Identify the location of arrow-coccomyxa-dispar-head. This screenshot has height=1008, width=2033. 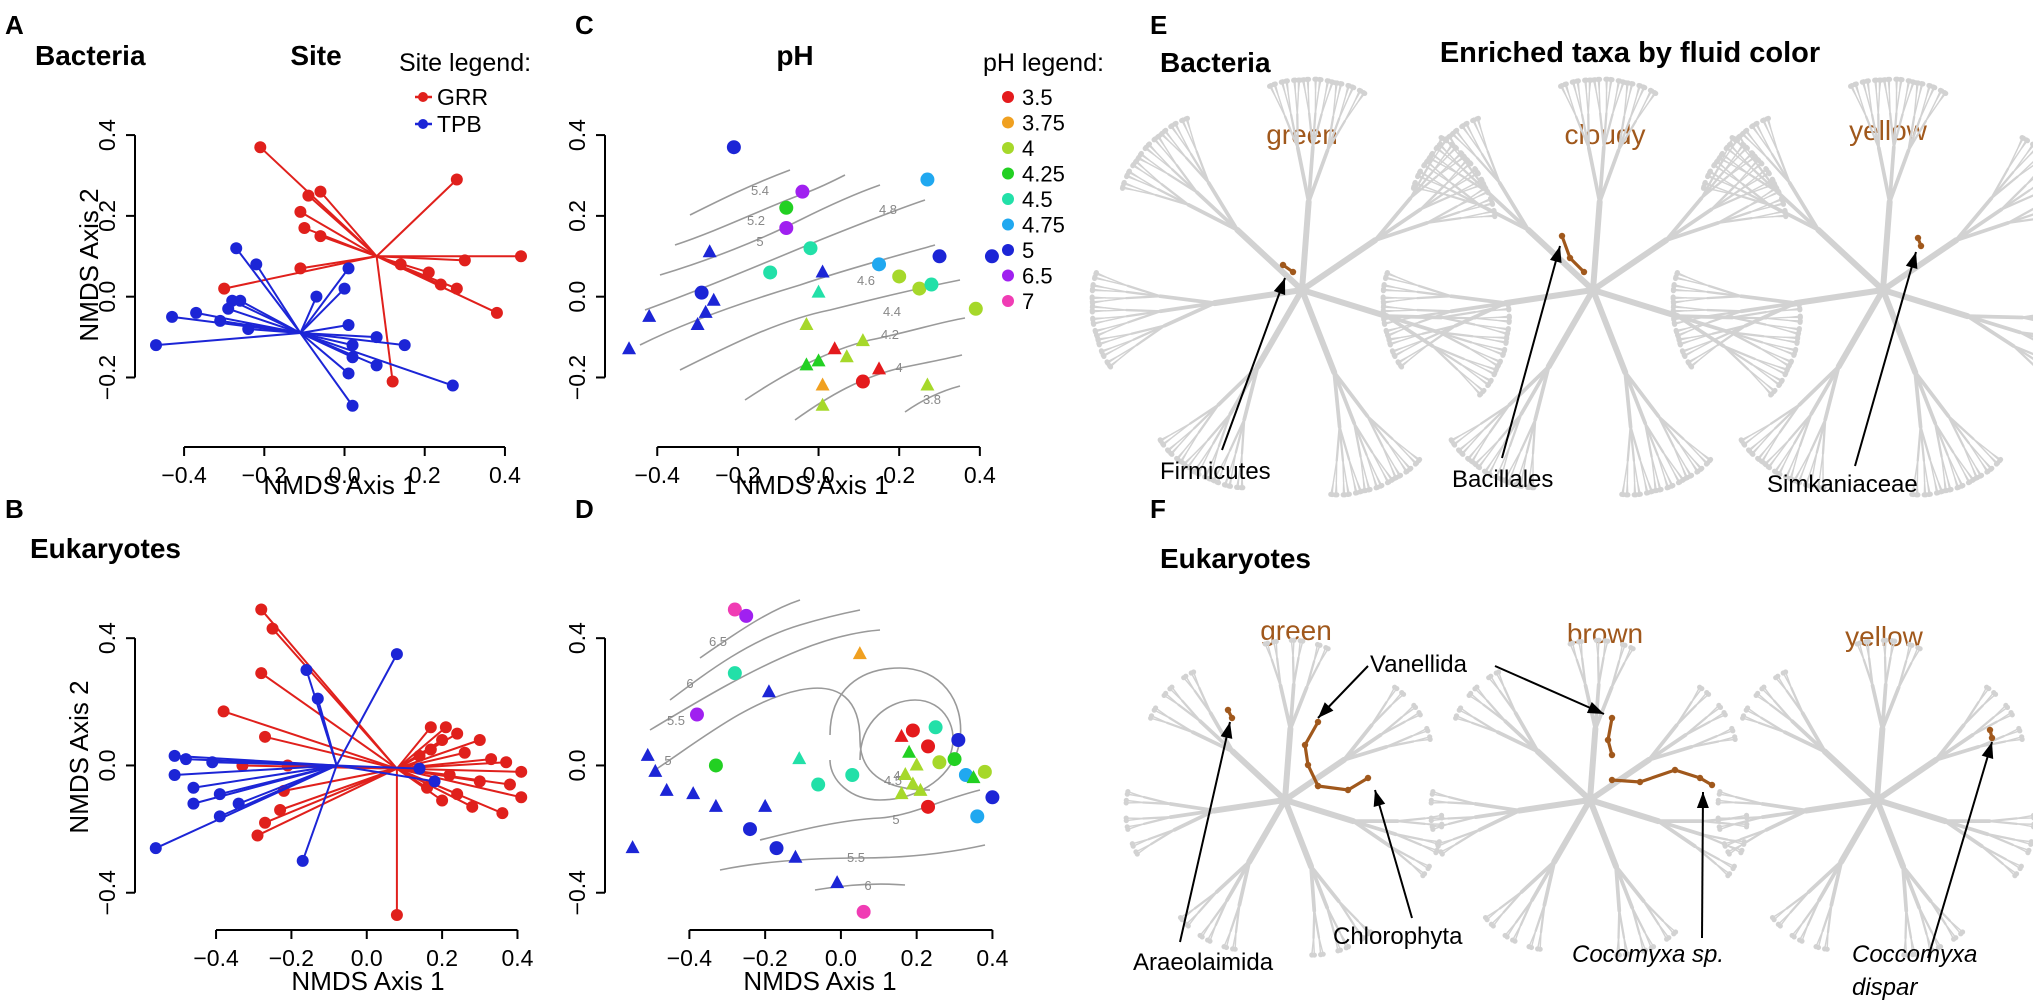
(1987, 751).